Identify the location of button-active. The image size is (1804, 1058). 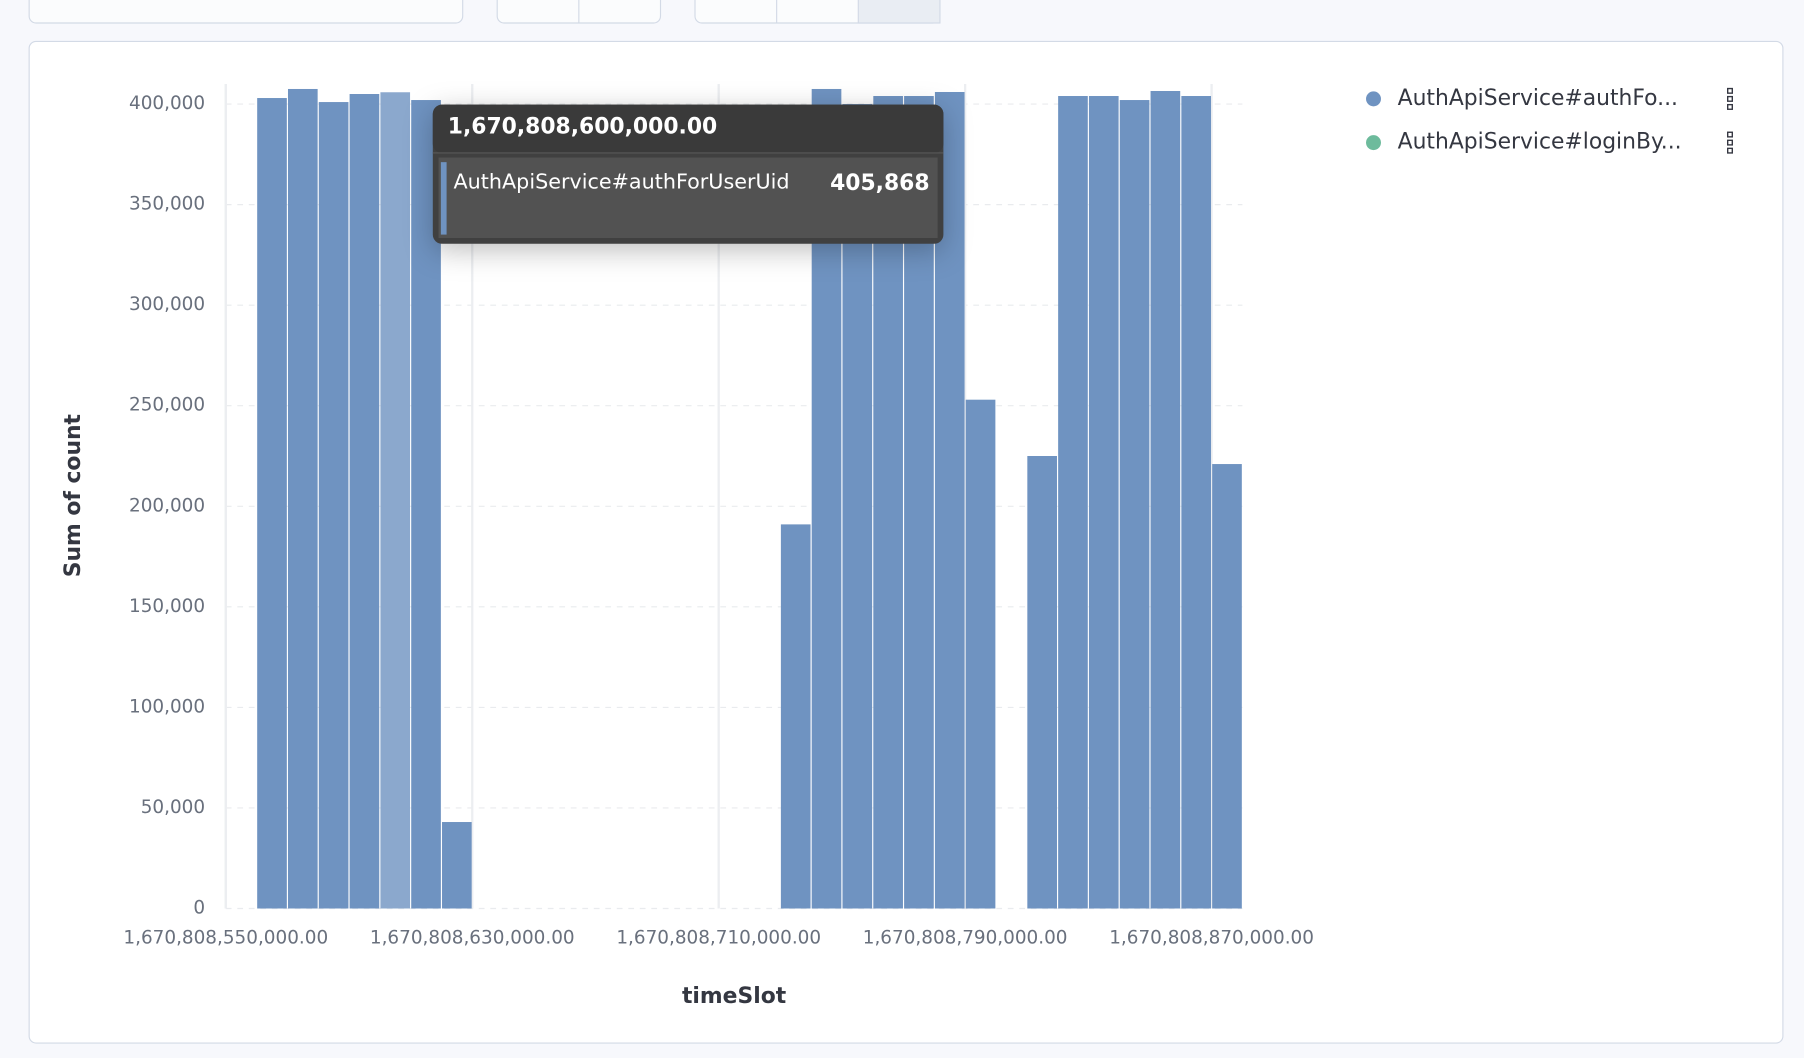
(899, 12).